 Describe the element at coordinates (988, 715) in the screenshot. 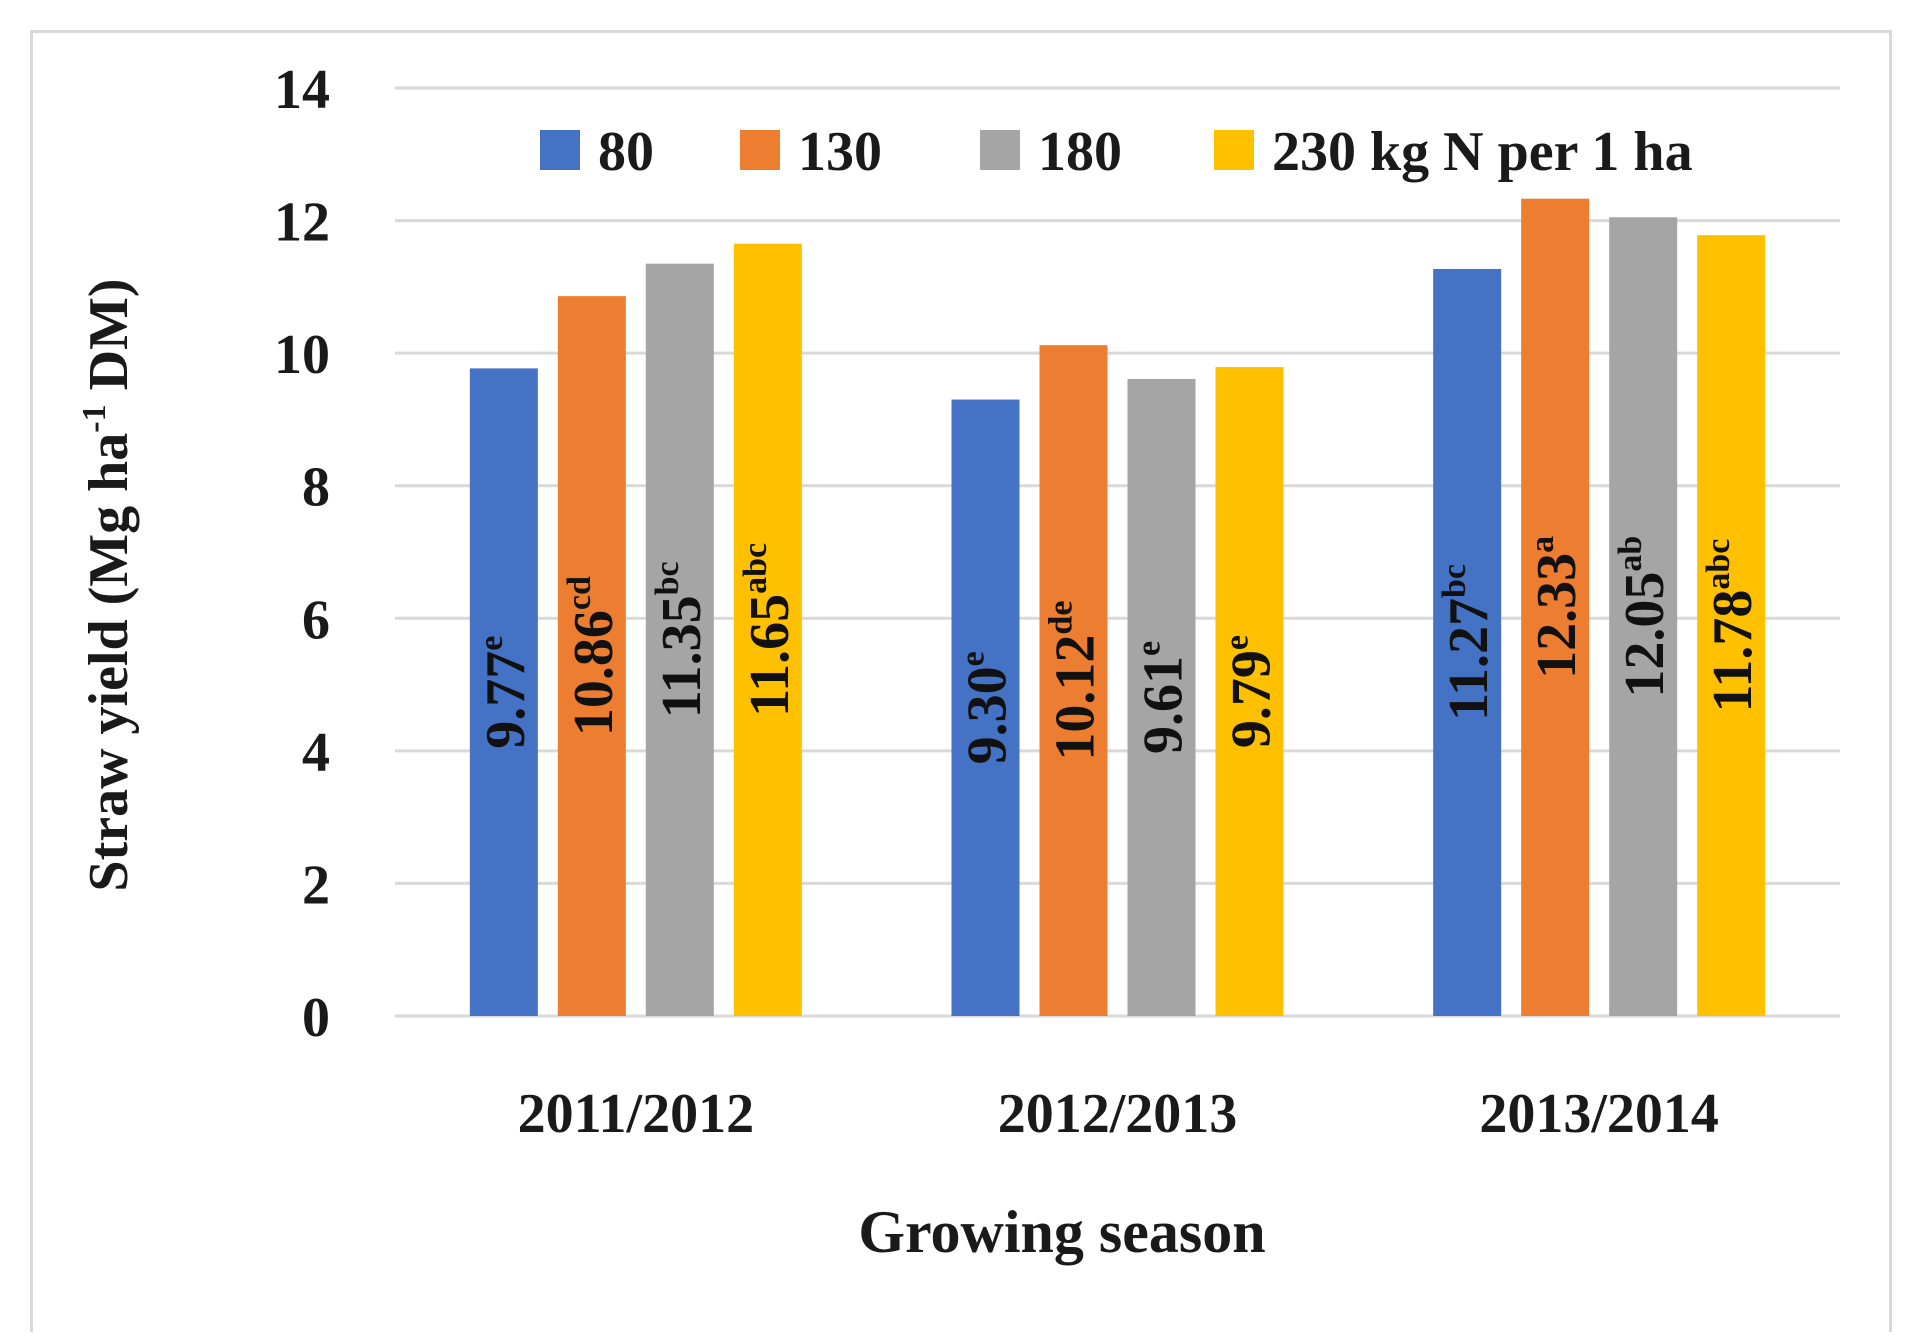

I see `bar-value: 9.30` at that location.